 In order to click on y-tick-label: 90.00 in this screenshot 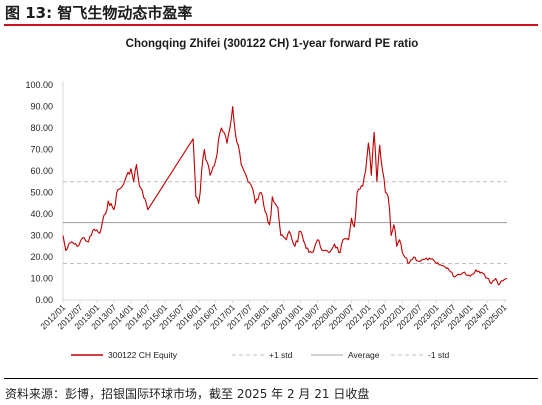, I will do `click(41, 107)`.